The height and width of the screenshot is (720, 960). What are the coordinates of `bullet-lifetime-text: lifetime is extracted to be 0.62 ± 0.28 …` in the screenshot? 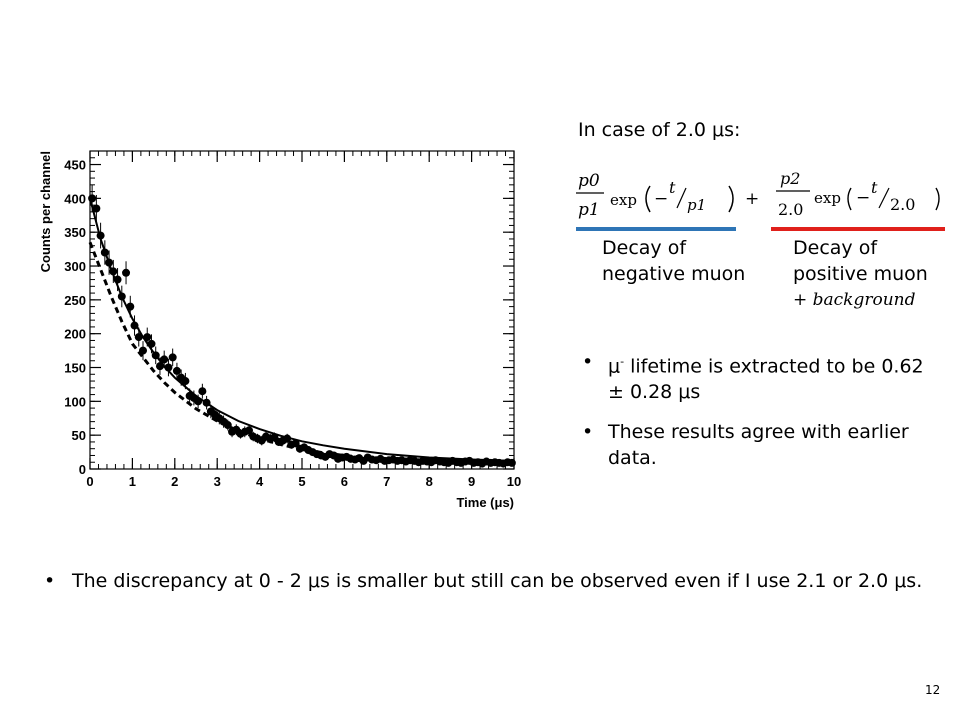 It's located at (766, 379).